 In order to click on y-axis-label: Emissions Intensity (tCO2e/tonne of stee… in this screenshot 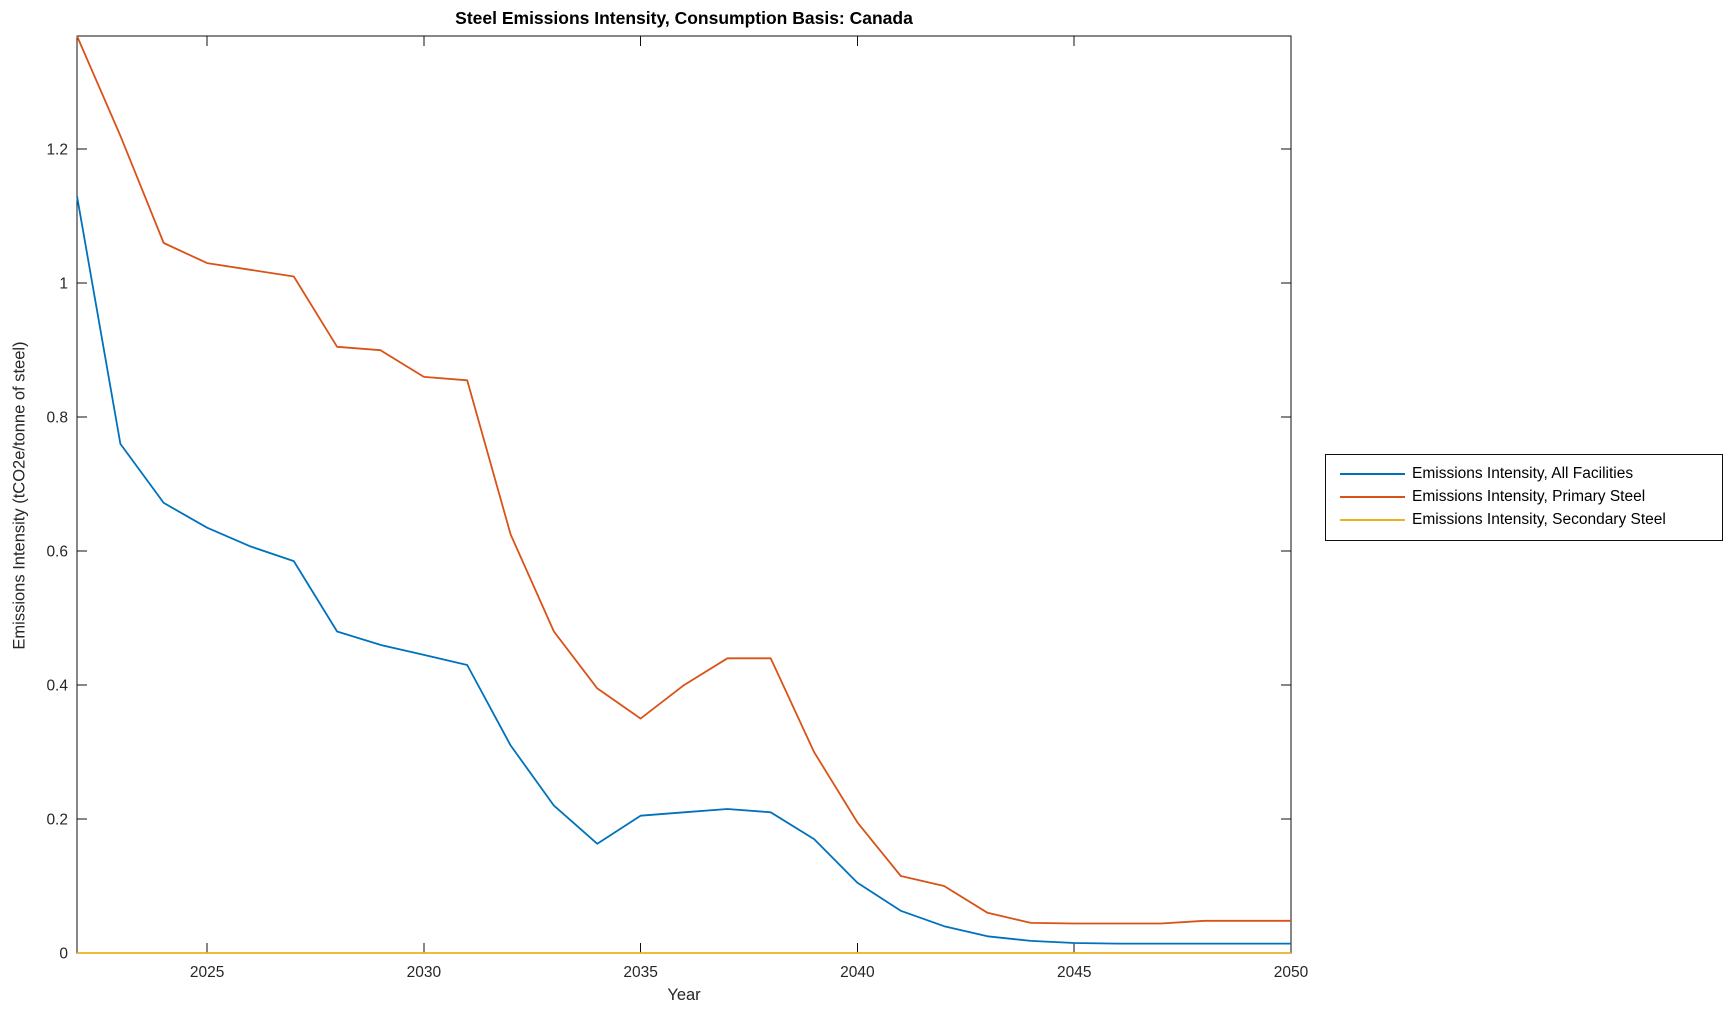, I will do `click(19, 495)`.